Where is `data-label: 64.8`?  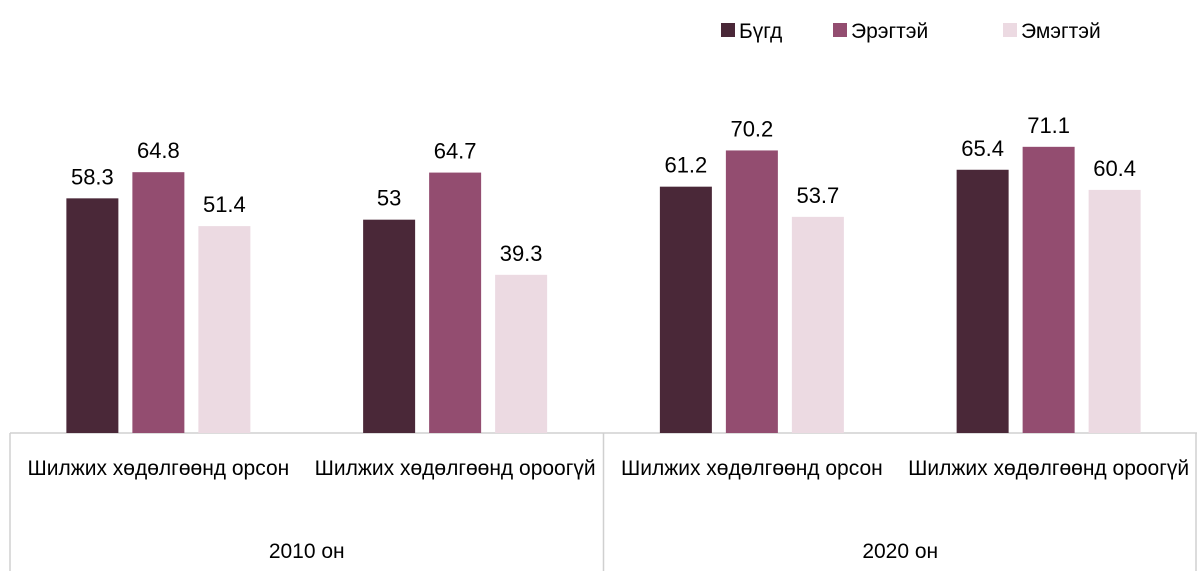 data-label: 64.8 is located at coordinates (158, 150).